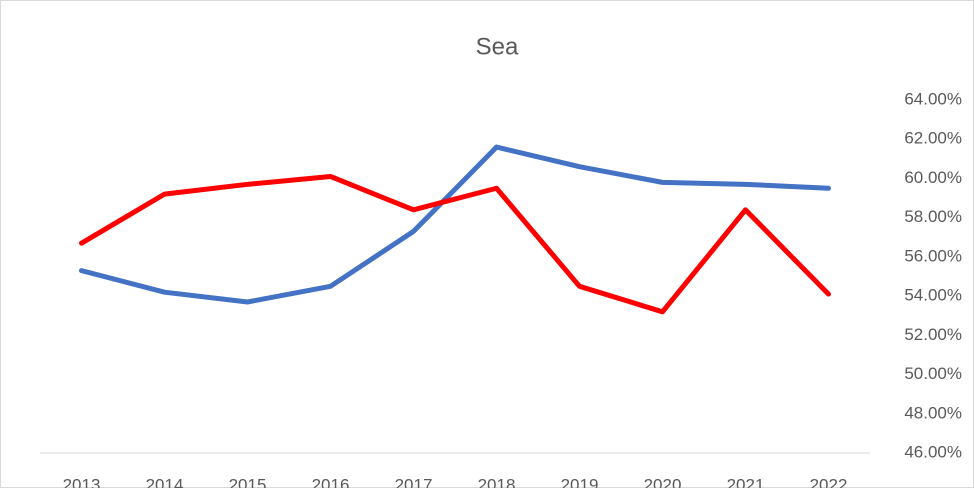 The image size is (974, 488). I want to click on y-tick-label: 62.00%, so click(933, 138).